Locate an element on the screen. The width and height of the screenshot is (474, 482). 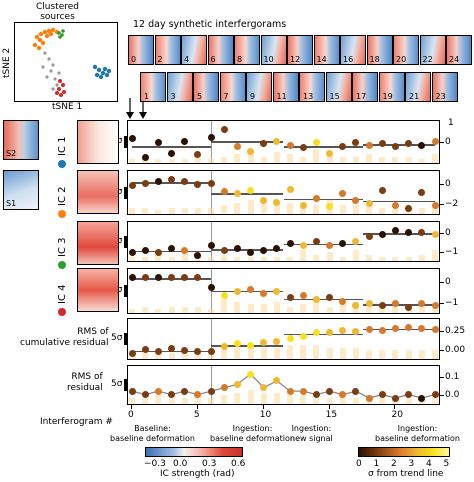
thumb-label: 15 is located at coordinates (334, 96).